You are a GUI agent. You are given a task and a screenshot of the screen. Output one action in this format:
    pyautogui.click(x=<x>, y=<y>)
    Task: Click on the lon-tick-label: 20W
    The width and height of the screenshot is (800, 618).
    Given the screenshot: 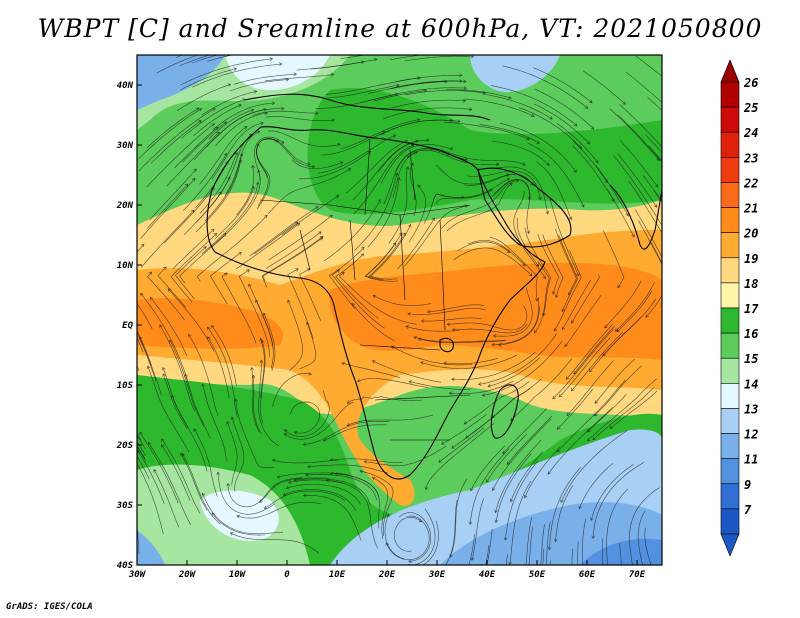 What is the action you would take?
    pyautogui.click(x=187, y=575)
    